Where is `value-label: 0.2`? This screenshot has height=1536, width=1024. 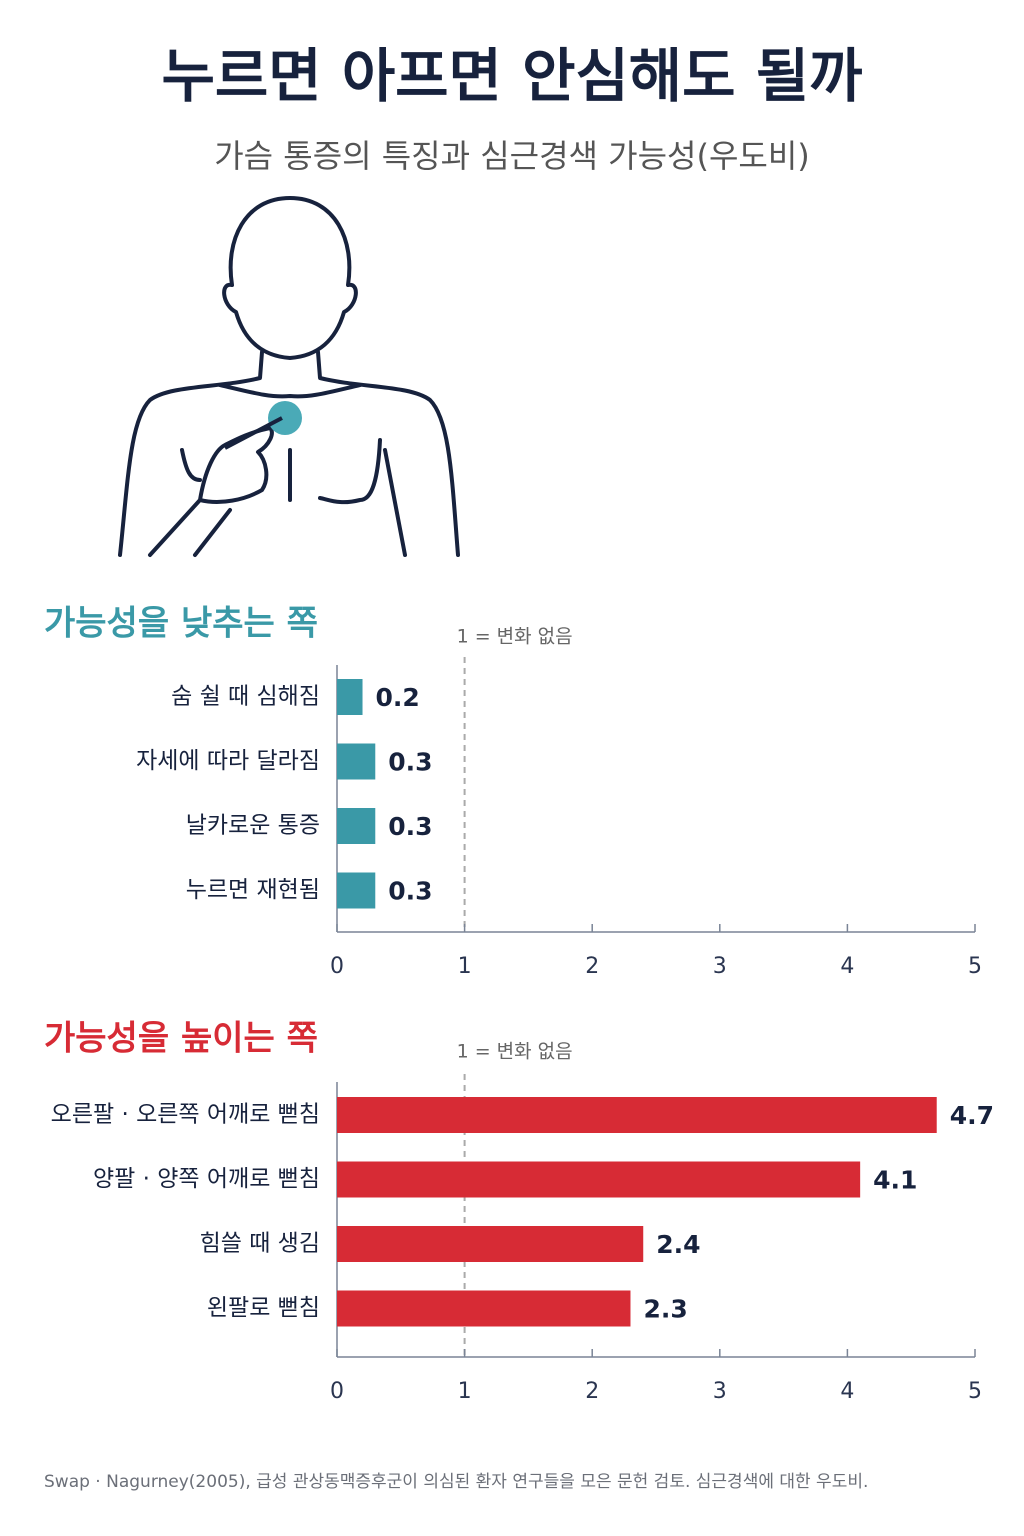 value-label: 0.2 is located at coordinates (398, 697).